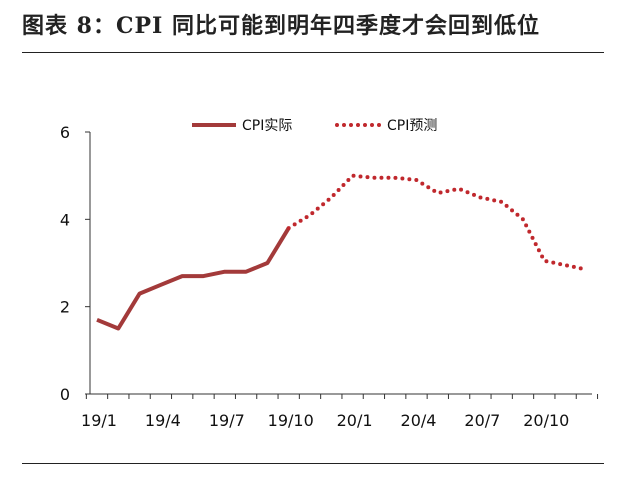 This screenshot has height=489, width=620. Describe the element at coordinates (437, 222) in the screenshot. I see `series-line-forecast` at that location.